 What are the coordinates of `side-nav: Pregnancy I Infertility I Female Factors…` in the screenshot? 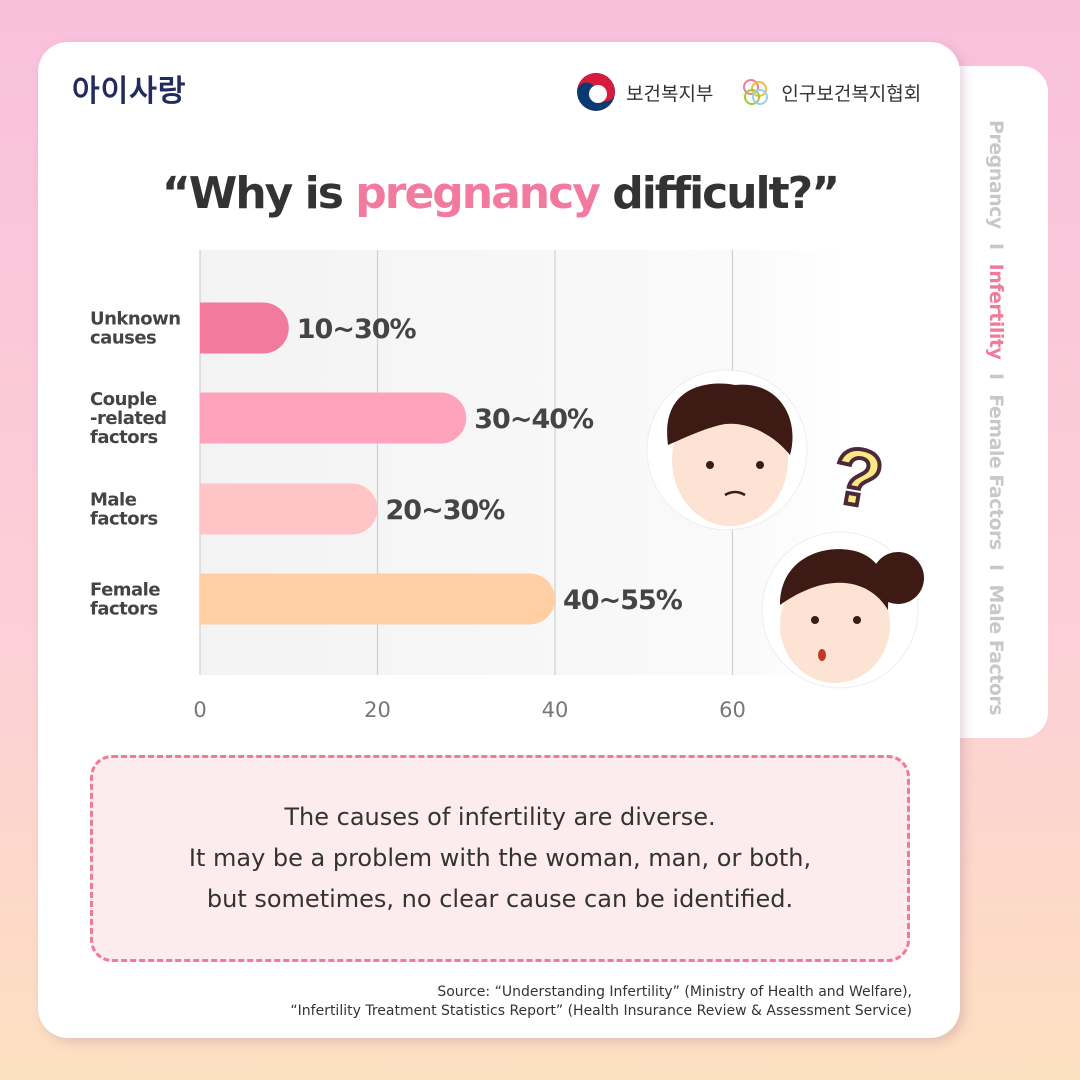 It's located at (996, 417).